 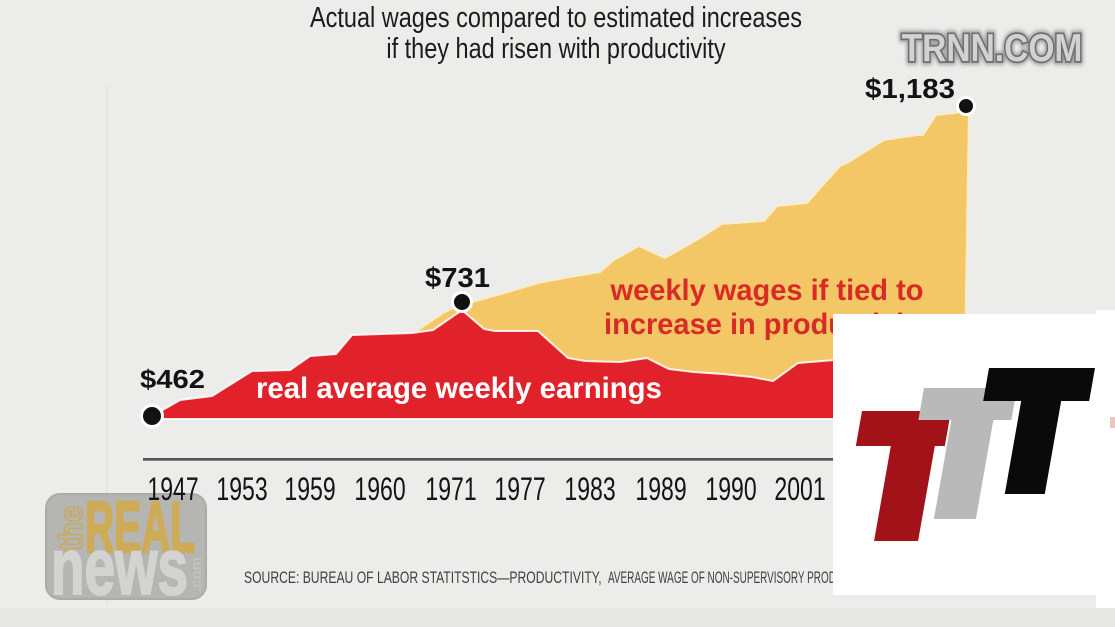 What do you see at coordinates (70, 528) in the screenshot?
I see `svg-text: the` at bounding box center [70, 528].